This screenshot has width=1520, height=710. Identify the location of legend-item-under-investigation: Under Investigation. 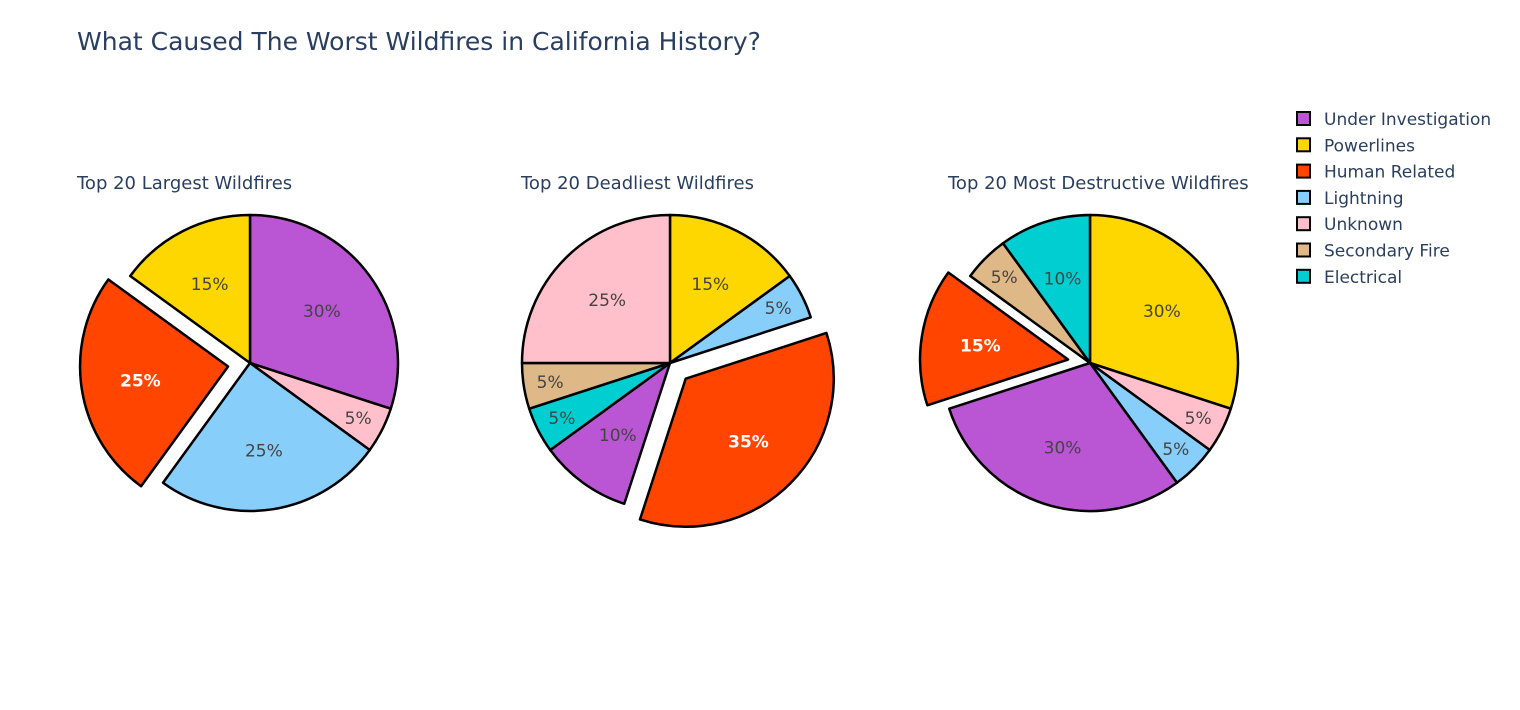
(1393, 120).